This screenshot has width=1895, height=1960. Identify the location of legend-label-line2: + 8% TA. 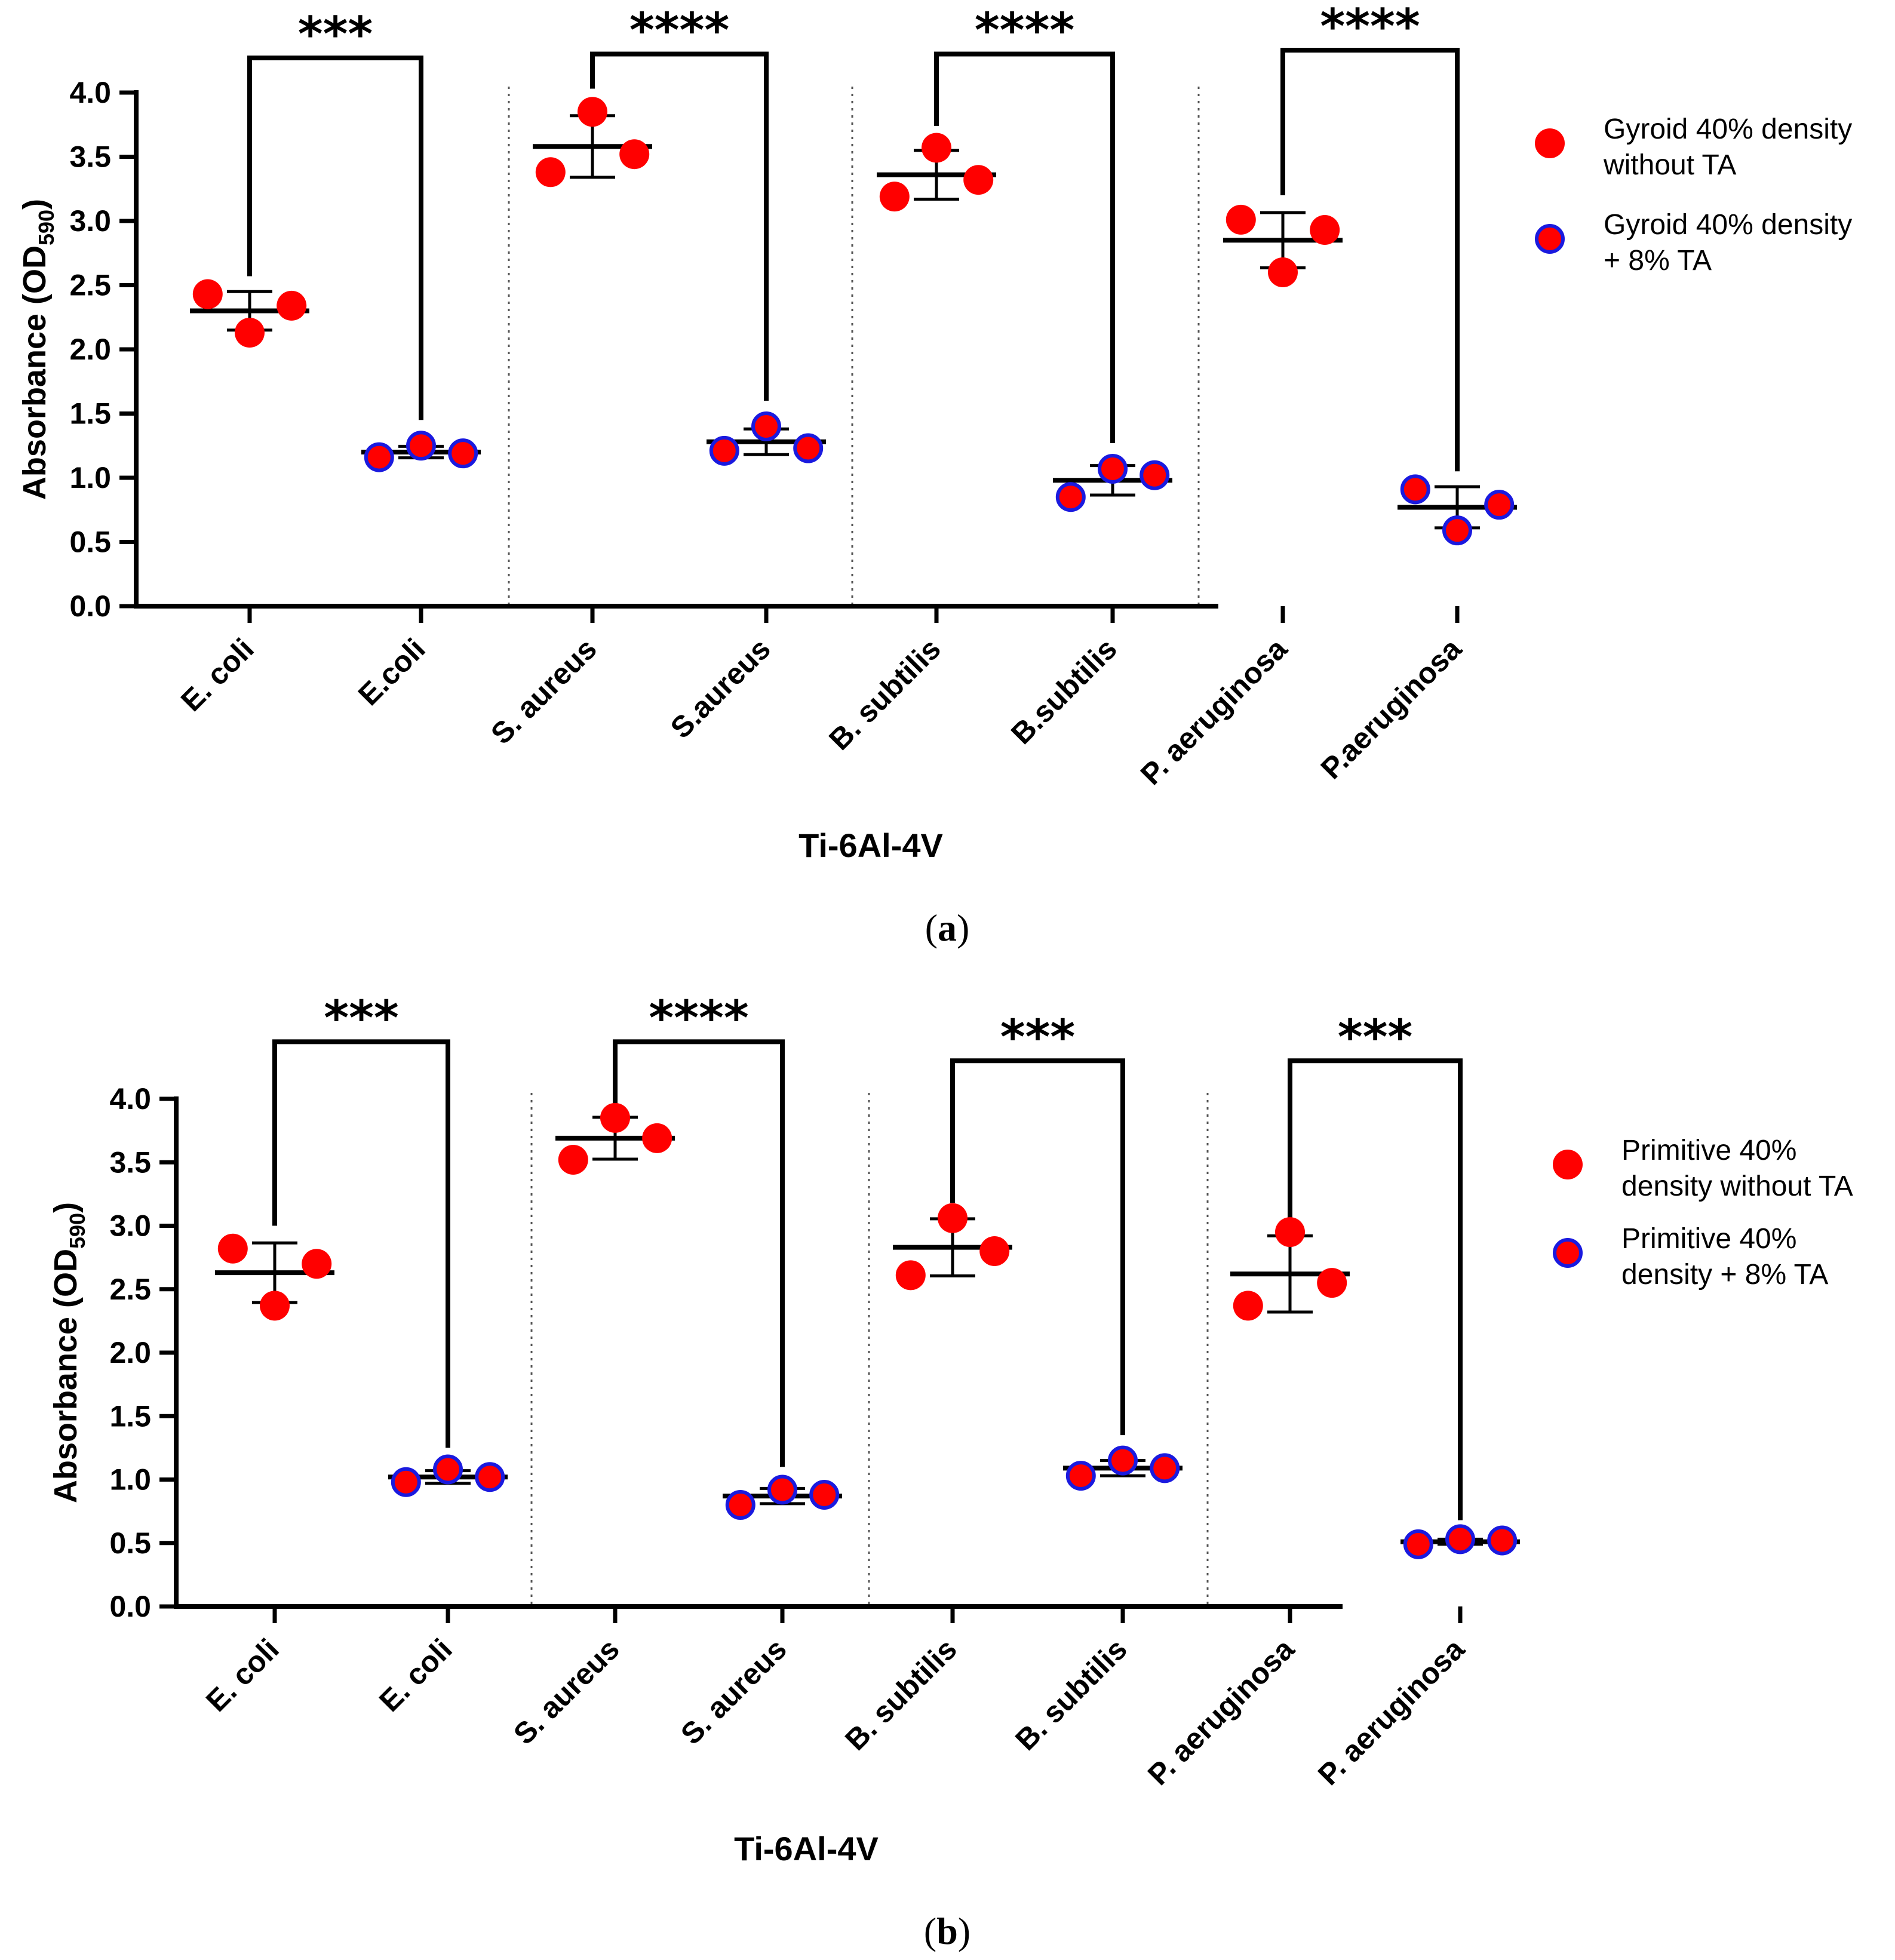
(1658, 261).